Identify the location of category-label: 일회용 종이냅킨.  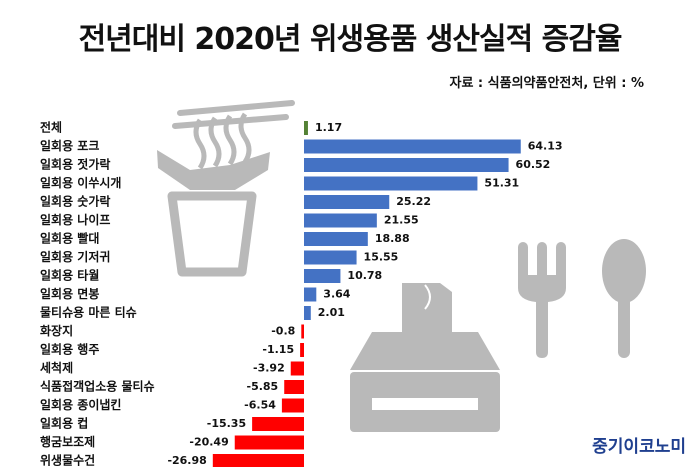
(80, 404).